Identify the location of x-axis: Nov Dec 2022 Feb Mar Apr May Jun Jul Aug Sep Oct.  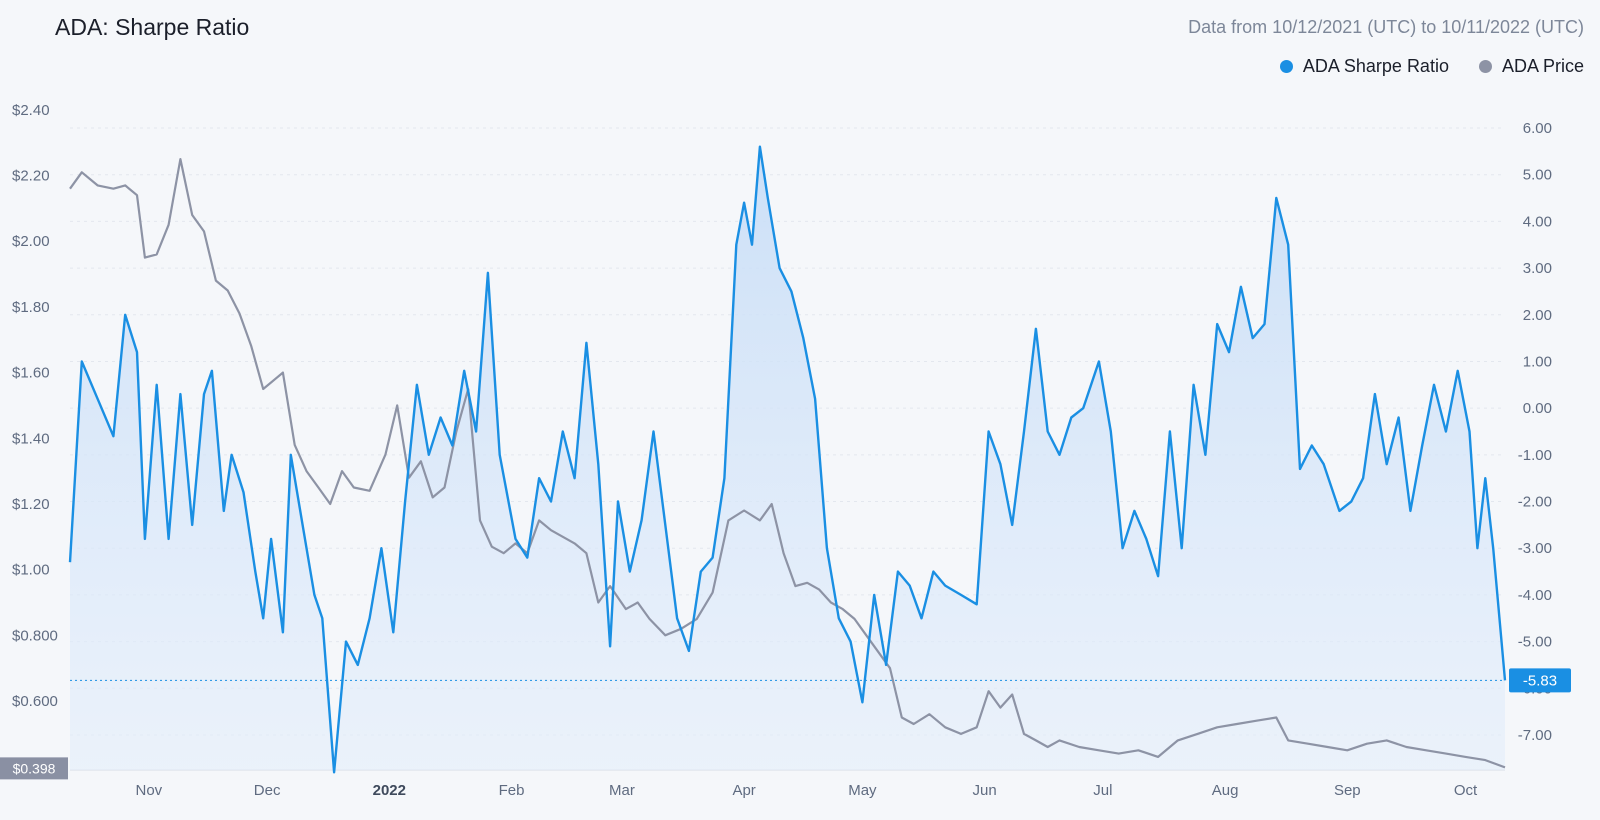
(807, 790).